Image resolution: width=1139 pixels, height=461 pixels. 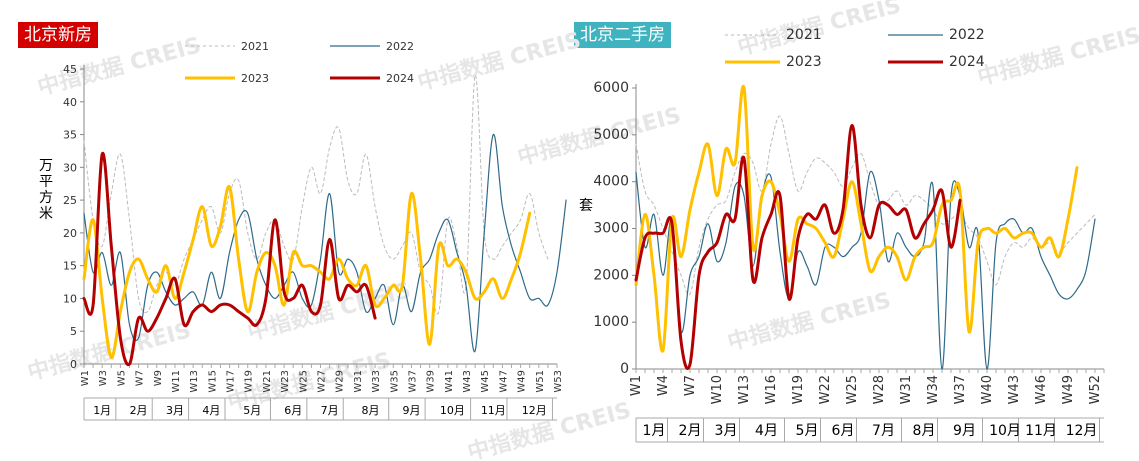 I want to click on x-tick-label: W10, so click(x=717, y=389).